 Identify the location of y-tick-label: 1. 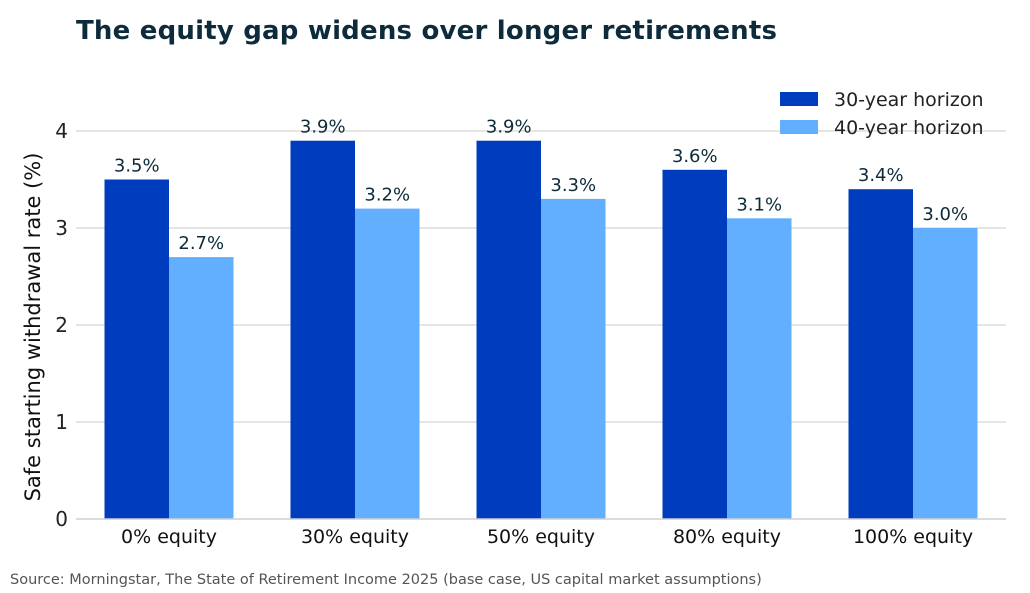
(61, 422).